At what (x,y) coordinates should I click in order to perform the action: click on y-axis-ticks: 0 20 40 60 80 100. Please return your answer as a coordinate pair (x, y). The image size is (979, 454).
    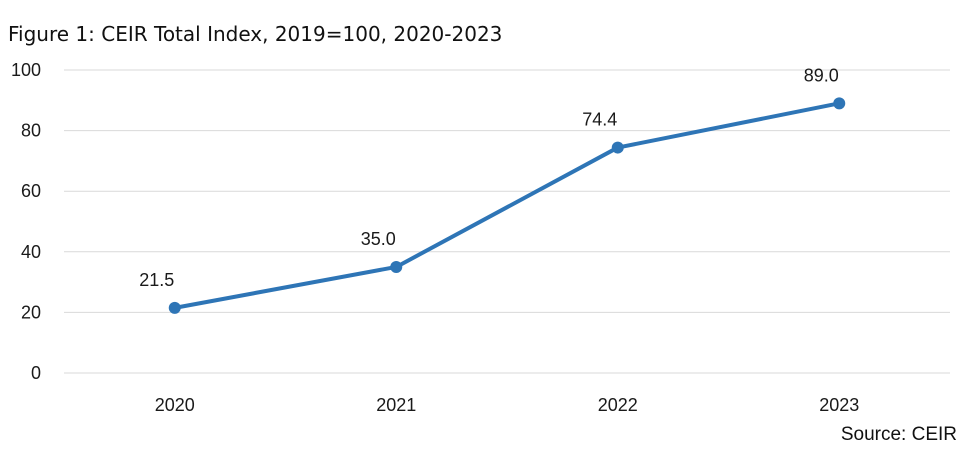
    Looking at the image, I should click on (26, 221).